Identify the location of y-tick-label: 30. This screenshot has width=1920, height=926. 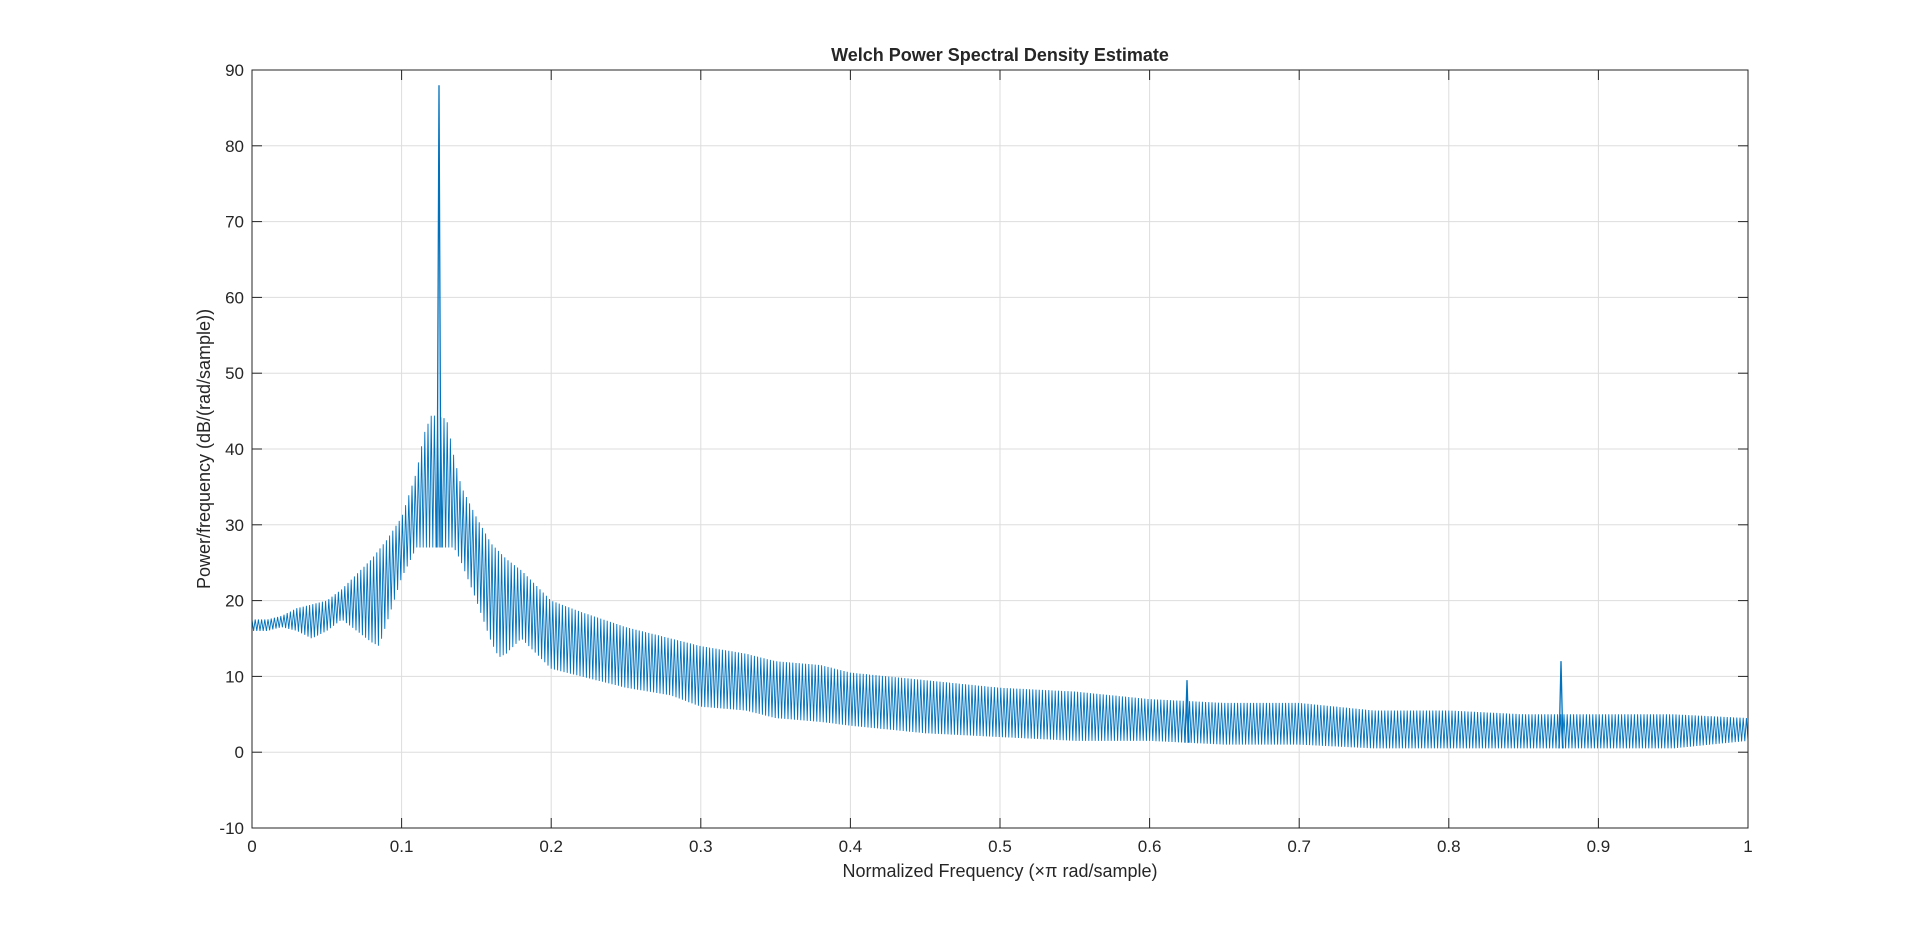
(234, 525).